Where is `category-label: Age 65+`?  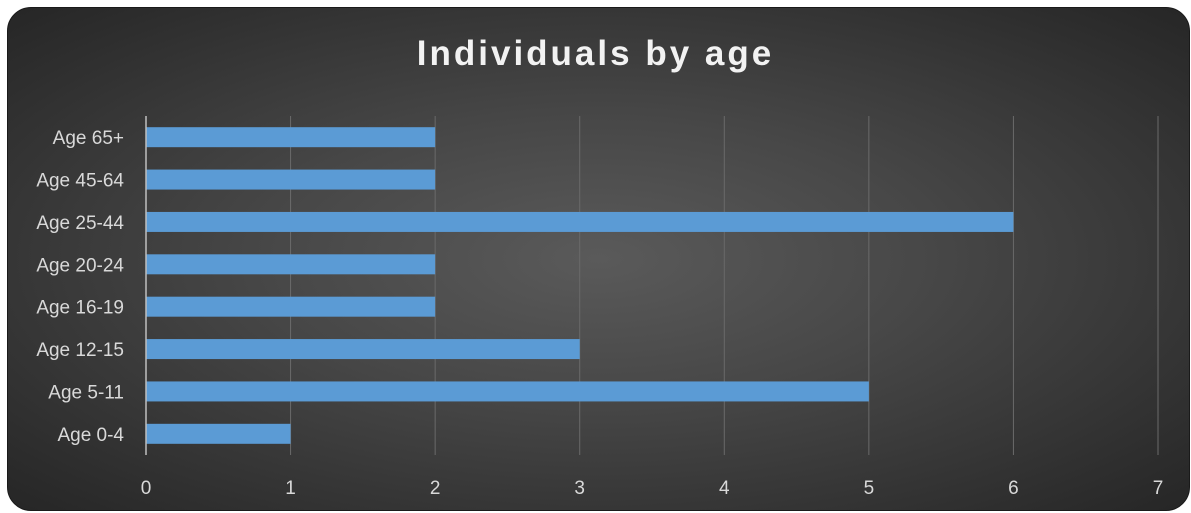
category-label: Age 65+ is located at coordinates (88, 138).